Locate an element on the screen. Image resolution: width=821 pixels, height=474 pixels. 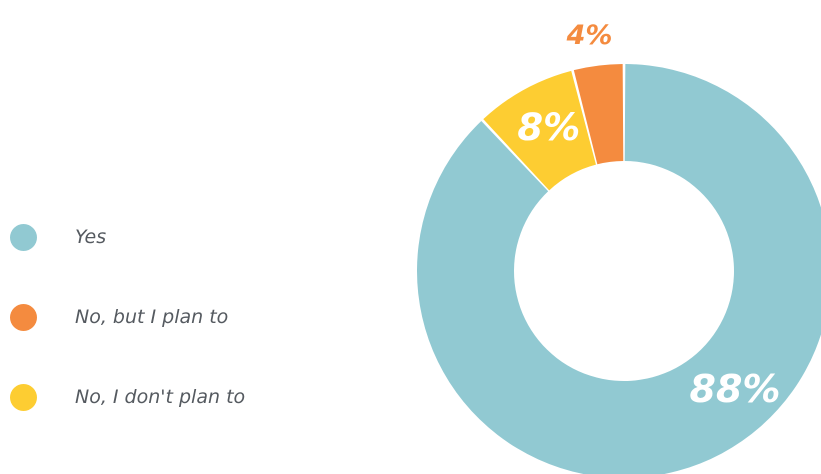
slice-label-yes: 88% is located at coordinates (735, 389).